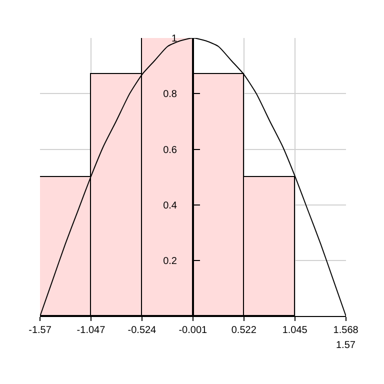  What do you see at coordinates (91, 330) in the screenshot?
I see `x-tick-label: -1.047` at bounding box center [91, 330].